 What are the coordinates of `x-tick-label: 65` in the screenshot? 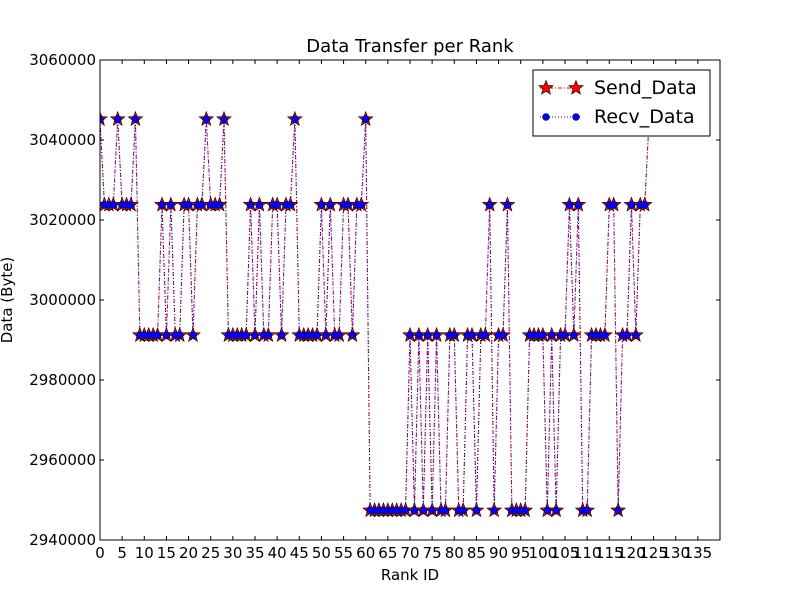 It's located at (387, 553).